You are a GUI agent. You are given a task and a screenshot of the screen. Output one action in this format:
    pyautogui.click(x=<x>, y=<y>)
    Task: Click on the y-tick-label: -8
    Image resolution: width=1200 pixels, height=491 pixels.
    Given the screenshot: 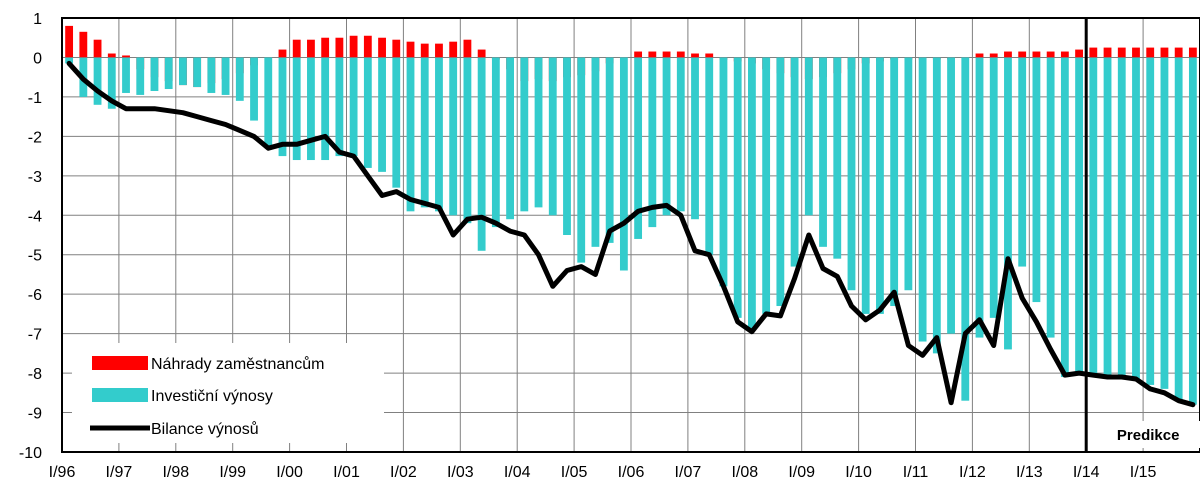 What is the action you would take?
    pyautogui.click(x=35, y=374)
    